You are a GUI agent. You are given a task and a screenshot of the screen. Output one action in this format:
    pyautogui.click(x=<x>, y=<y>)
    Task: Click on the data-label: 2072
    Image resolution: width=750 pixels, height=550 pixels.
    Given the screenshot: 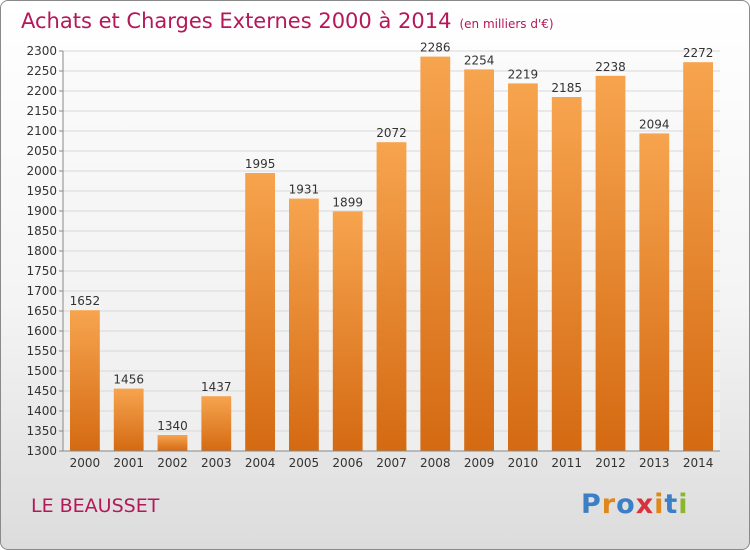 What is the action you would take?
    pyautogui.click(x=391, y=133)
    